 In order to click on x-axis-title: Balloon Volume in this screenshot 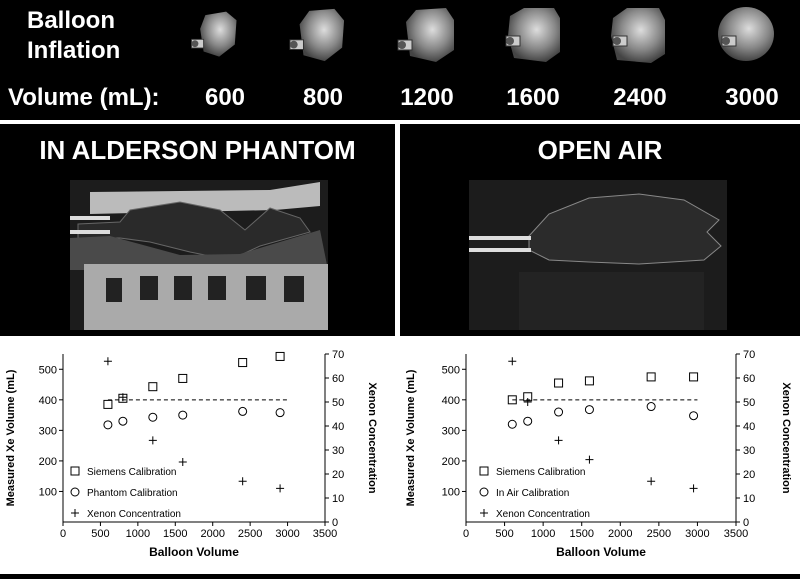, I will do `click(194, 552)`.